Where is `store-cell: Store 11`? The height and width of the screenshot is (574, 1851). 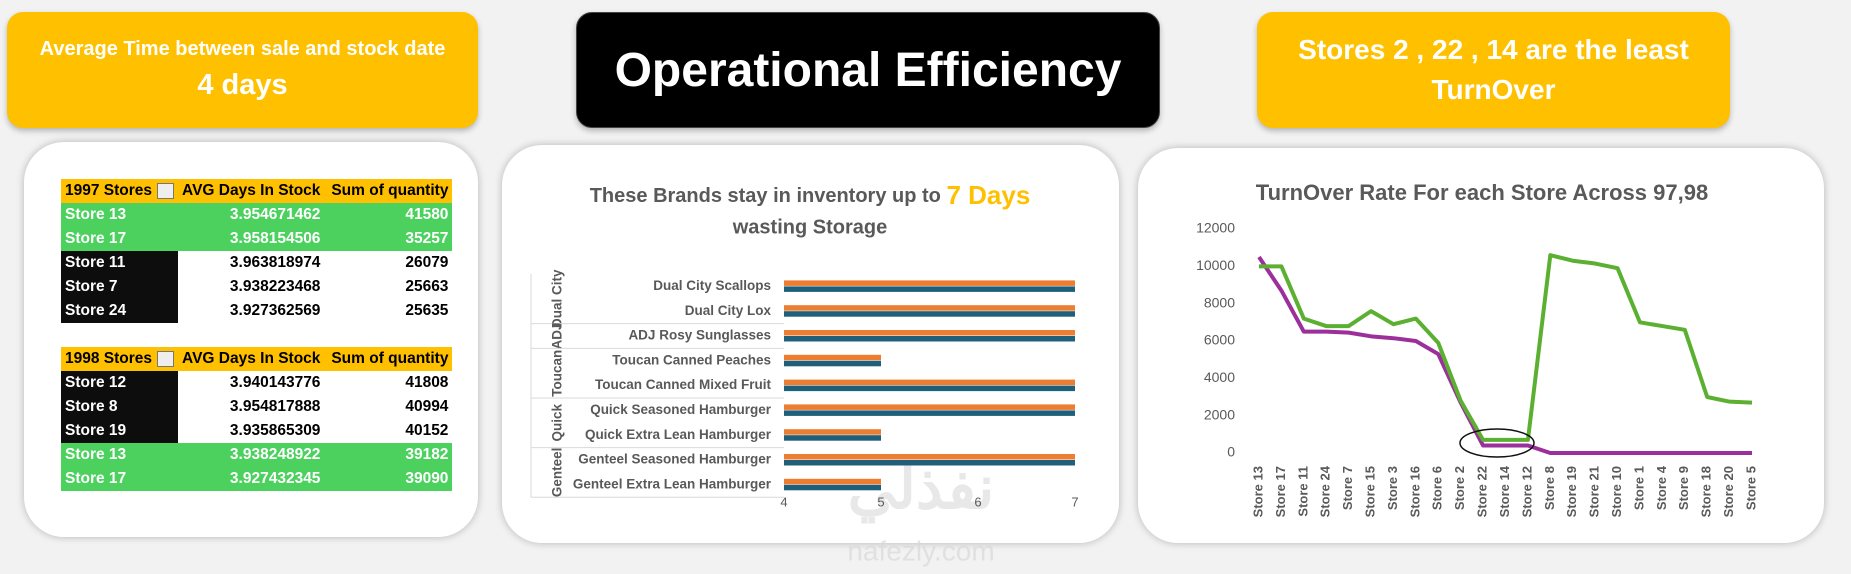 store-cell: Store 11 is located at coordinates (120, 263).